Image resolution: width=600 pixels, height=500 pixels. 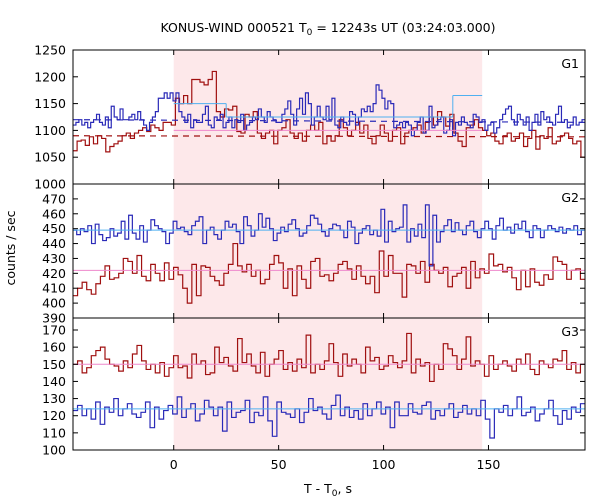 I want to click on x-axis-label: T - T0, s, so click(x=327, y=490).